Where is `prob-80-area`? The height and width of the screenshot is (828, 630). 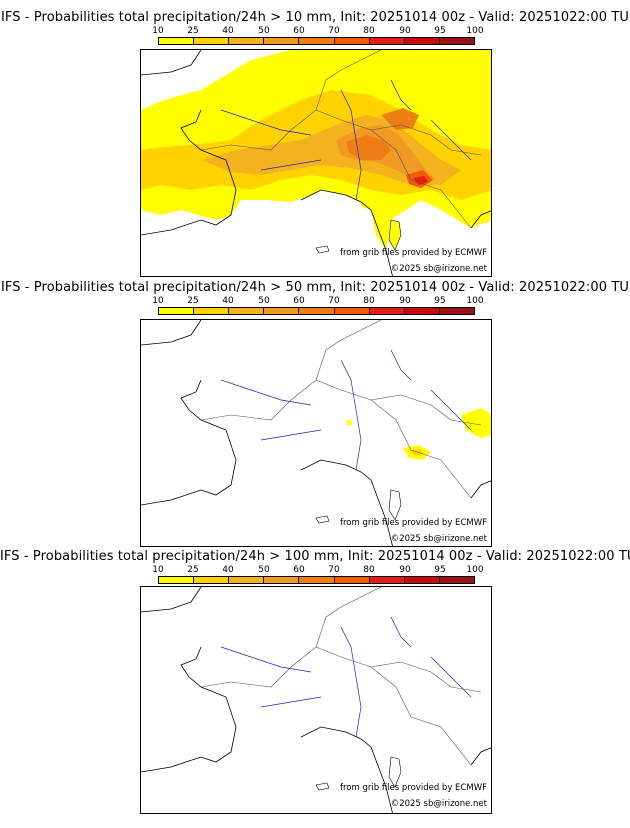
prob-80-area is located at coordinates (420, 180).